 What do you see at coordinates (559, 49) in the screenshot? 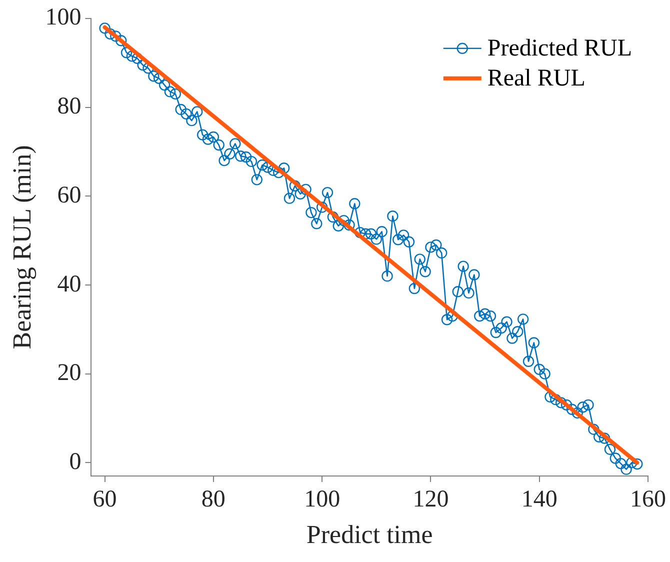
I see `legend-label: Predicted RUL` at bounding box center [559, 49].